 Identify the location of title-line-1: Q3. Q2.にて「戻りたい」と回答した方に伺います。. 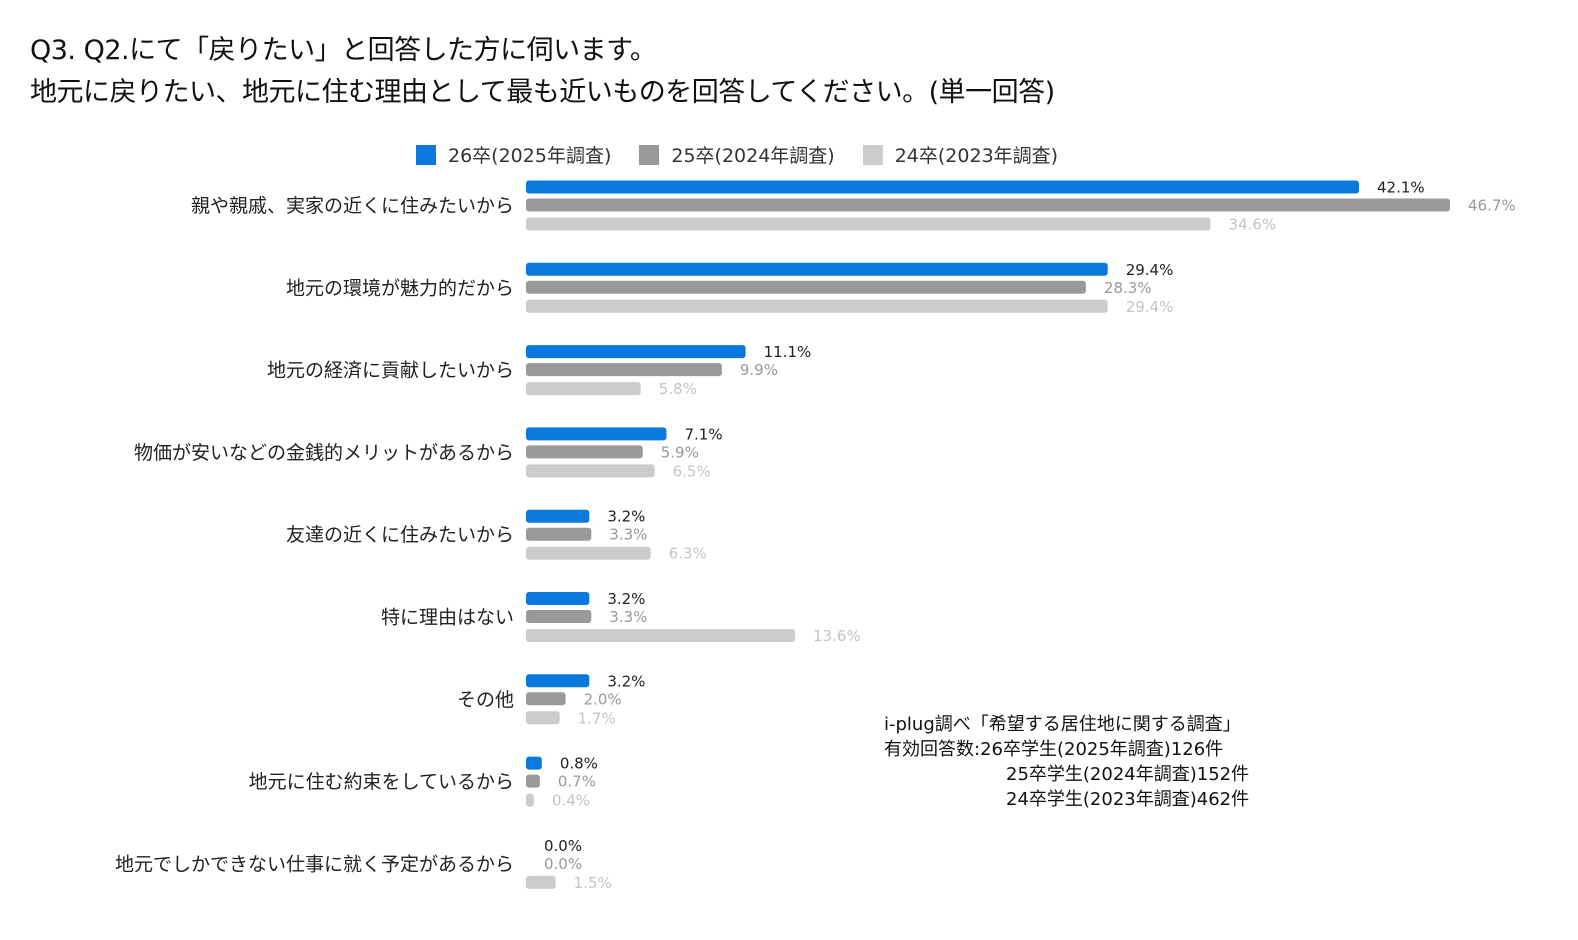
(343, 50).